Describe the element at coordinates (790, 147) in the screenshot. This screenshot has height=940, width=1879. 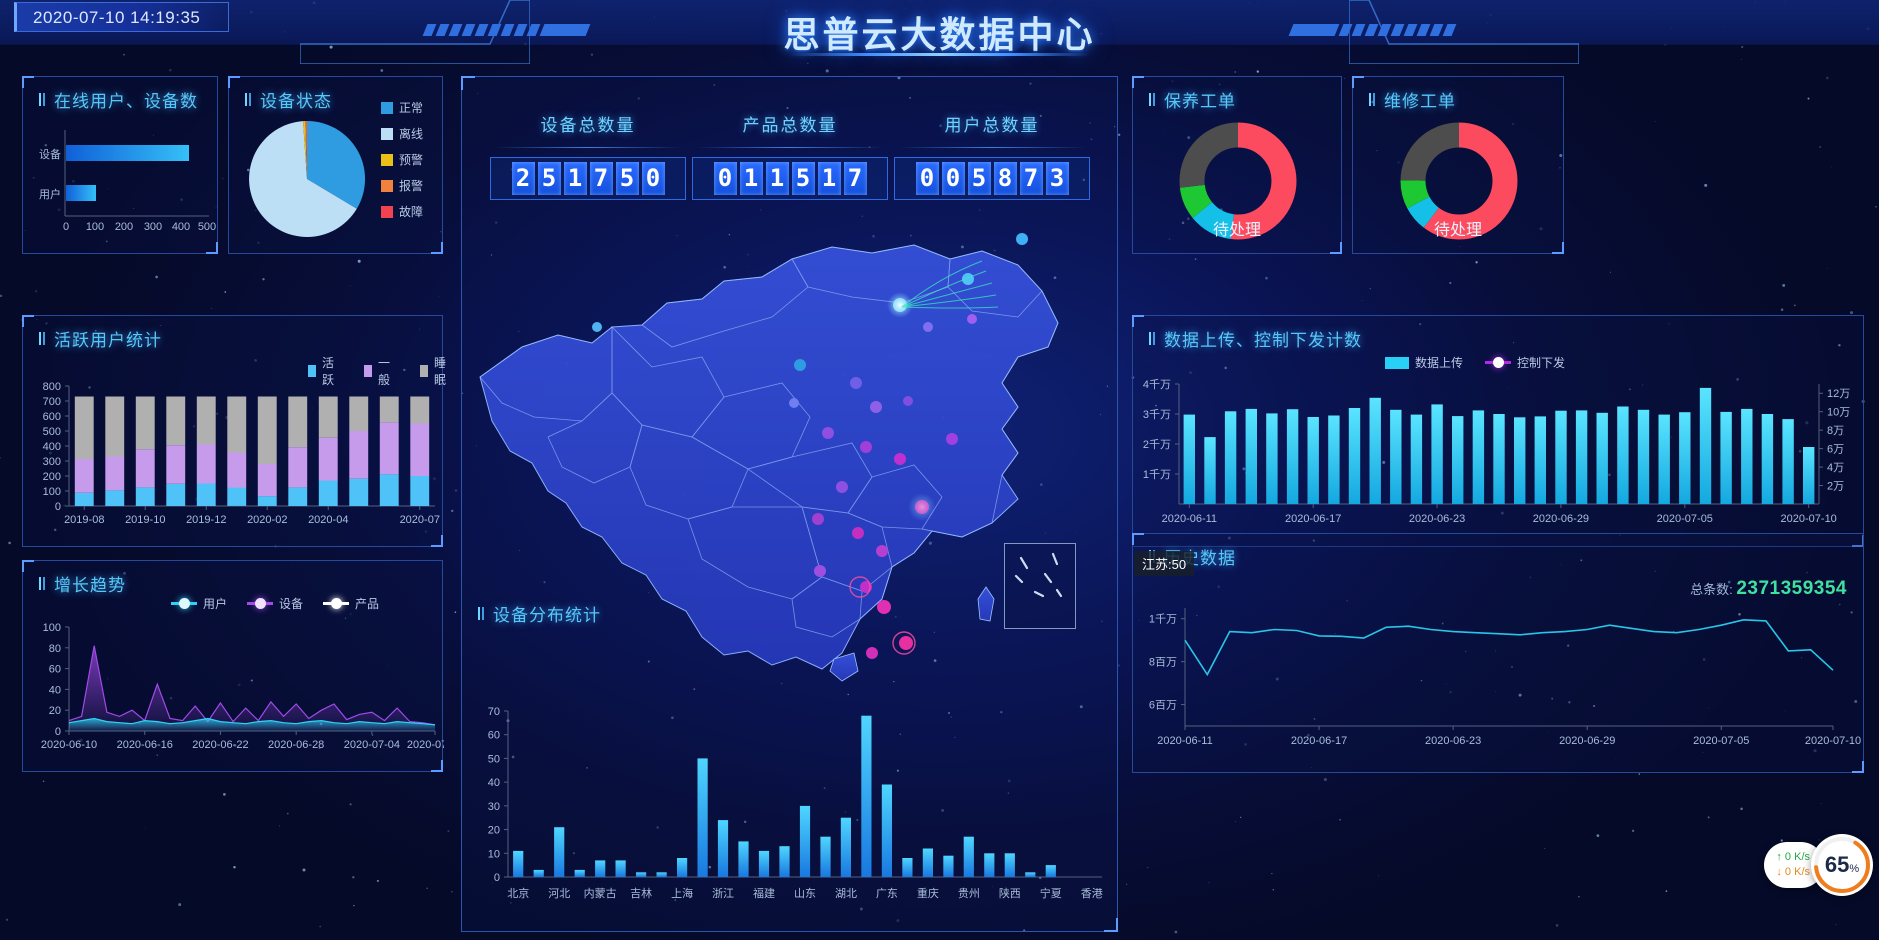
I see `kpi-rule` at that location.